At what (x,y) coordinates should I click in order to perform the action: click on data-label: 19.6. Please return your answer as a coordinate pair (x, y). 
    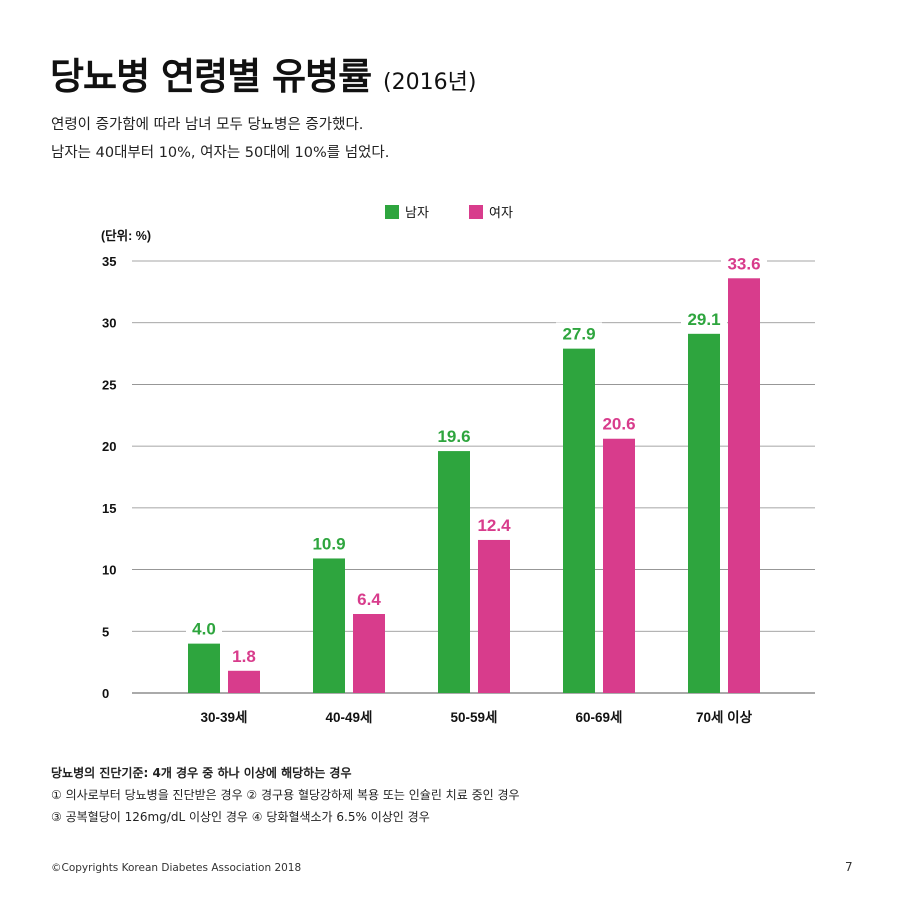
    Looking at the image, I should click on (453, 436).